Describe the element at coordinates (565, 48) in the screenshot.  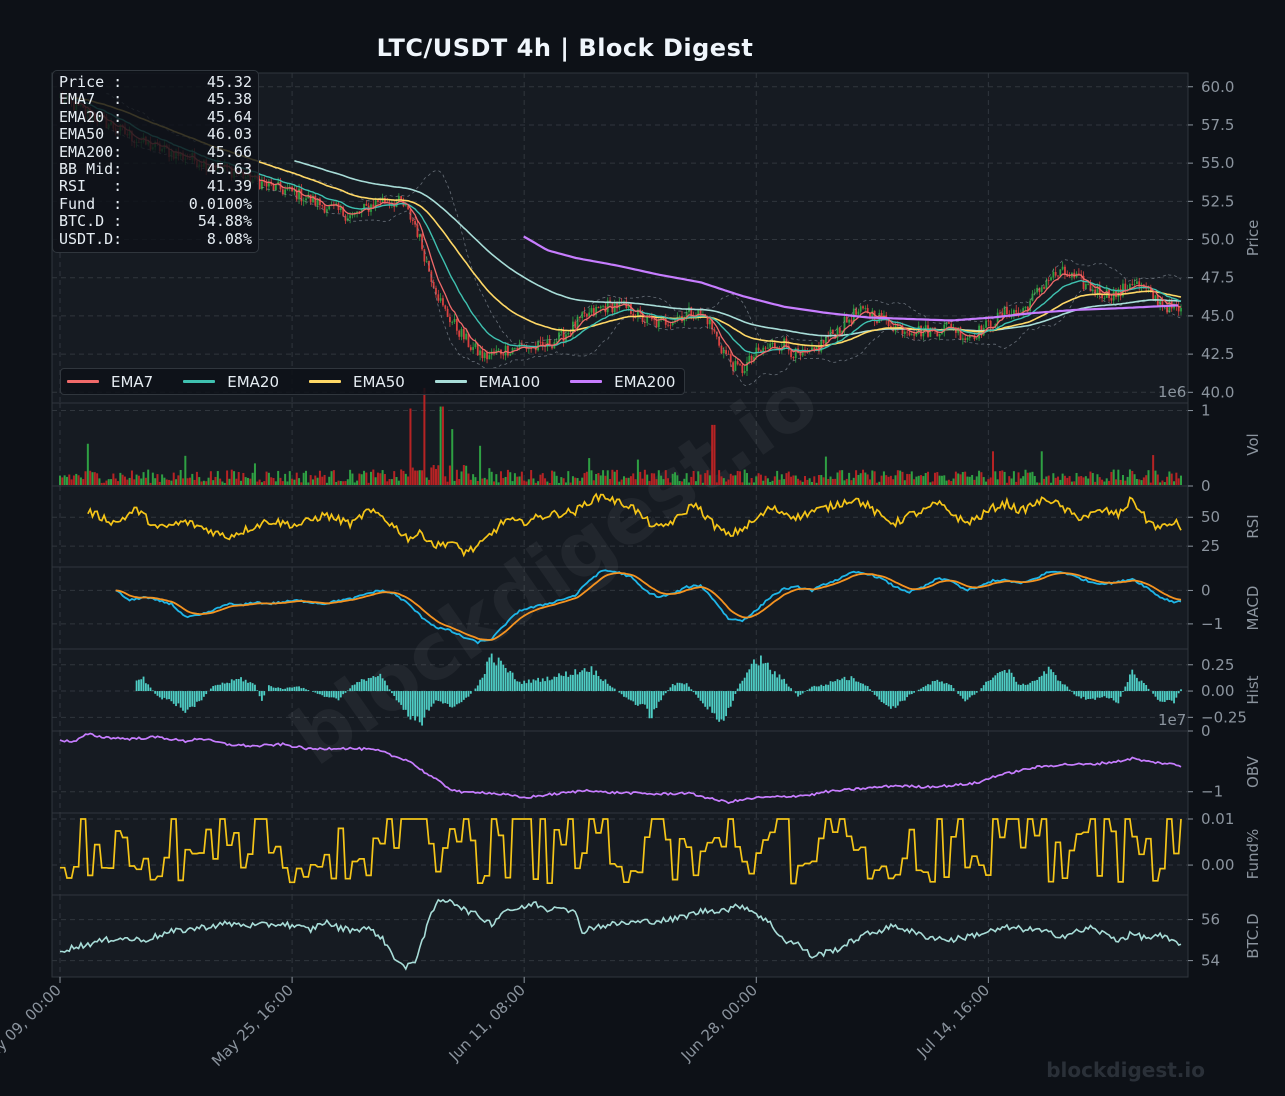
I see `chart-title: LTC/USDT 4h | Block Digest` at that location.